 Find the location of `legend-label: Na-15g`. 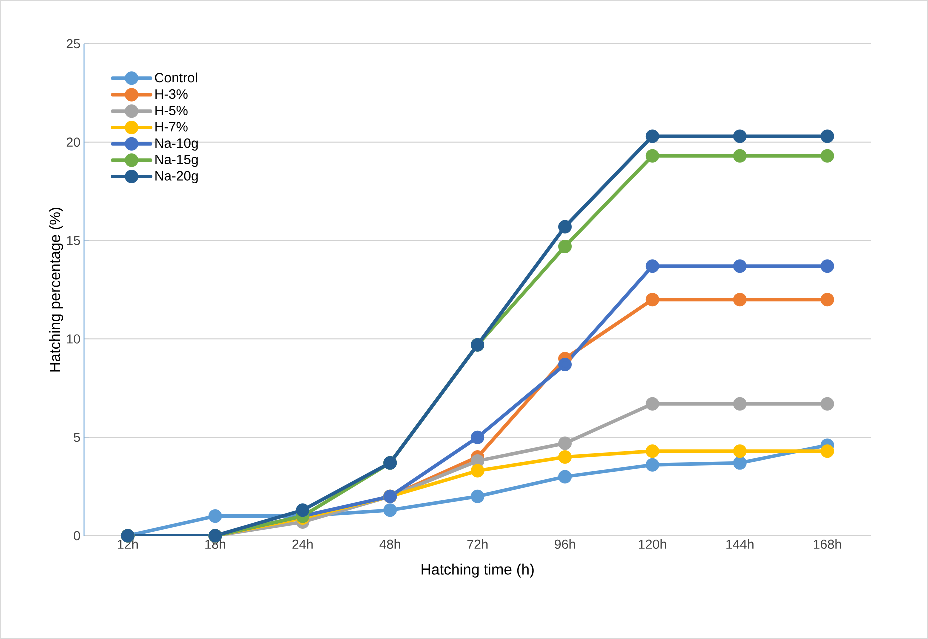

legend-label: Na-15g is located at coordinates (177, 161).